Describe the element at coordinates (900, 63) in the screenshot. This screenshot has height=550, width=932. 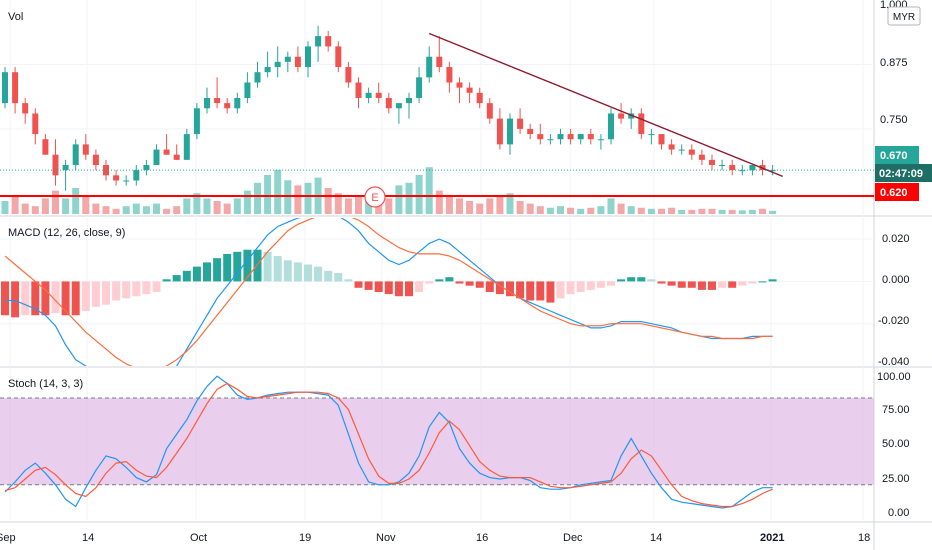
I see `price-axis: 1.000 0.875 0.750 MYR` at that location.